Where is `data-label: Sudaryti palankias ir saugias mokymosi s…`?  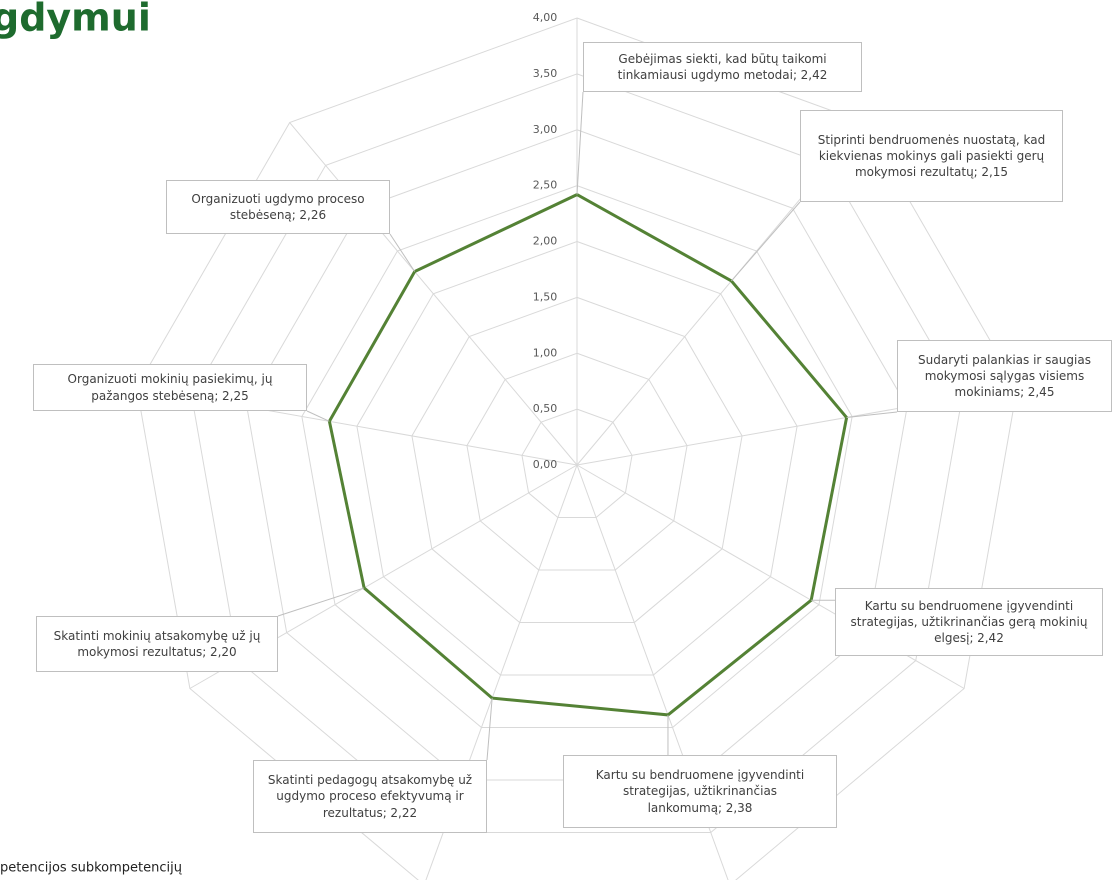 data-label: Sudaryti palankias ir saugias mokymosi s… is located at coordinates (1004, 376).